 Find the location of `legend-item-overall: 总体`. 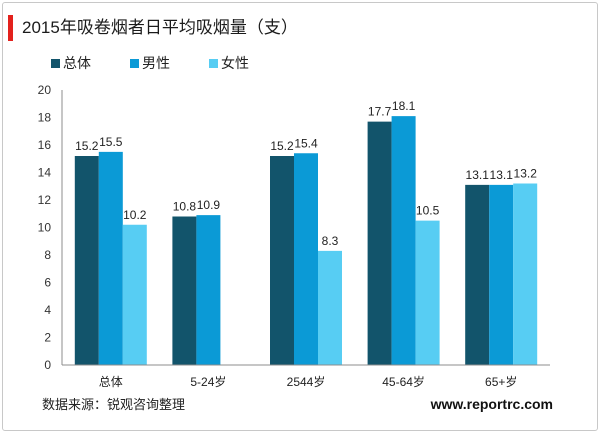

legend-item-overall: 总体 is located at coordinates (90, 63).